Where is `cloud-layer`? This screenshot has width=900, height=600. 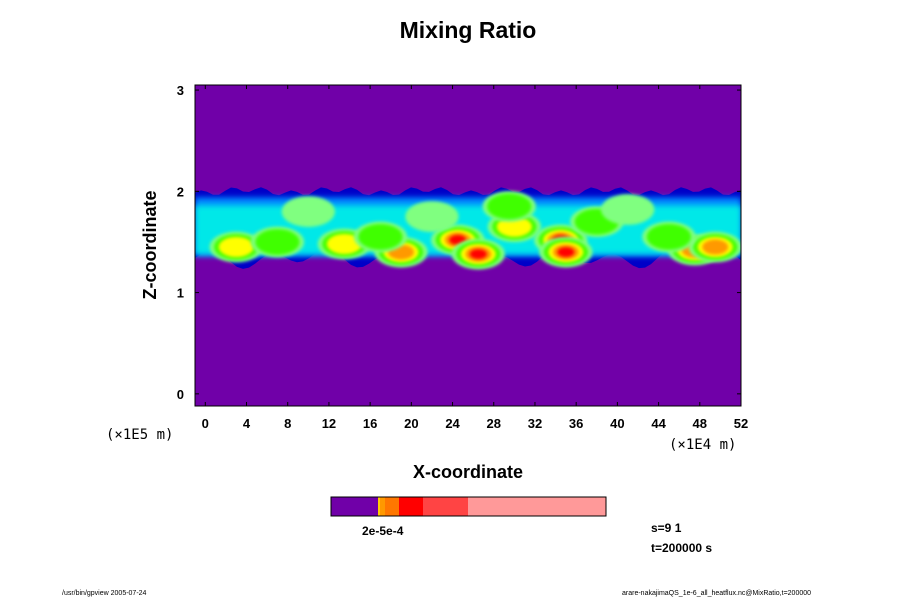
cloud-layer is located at coordinates (468, 228).